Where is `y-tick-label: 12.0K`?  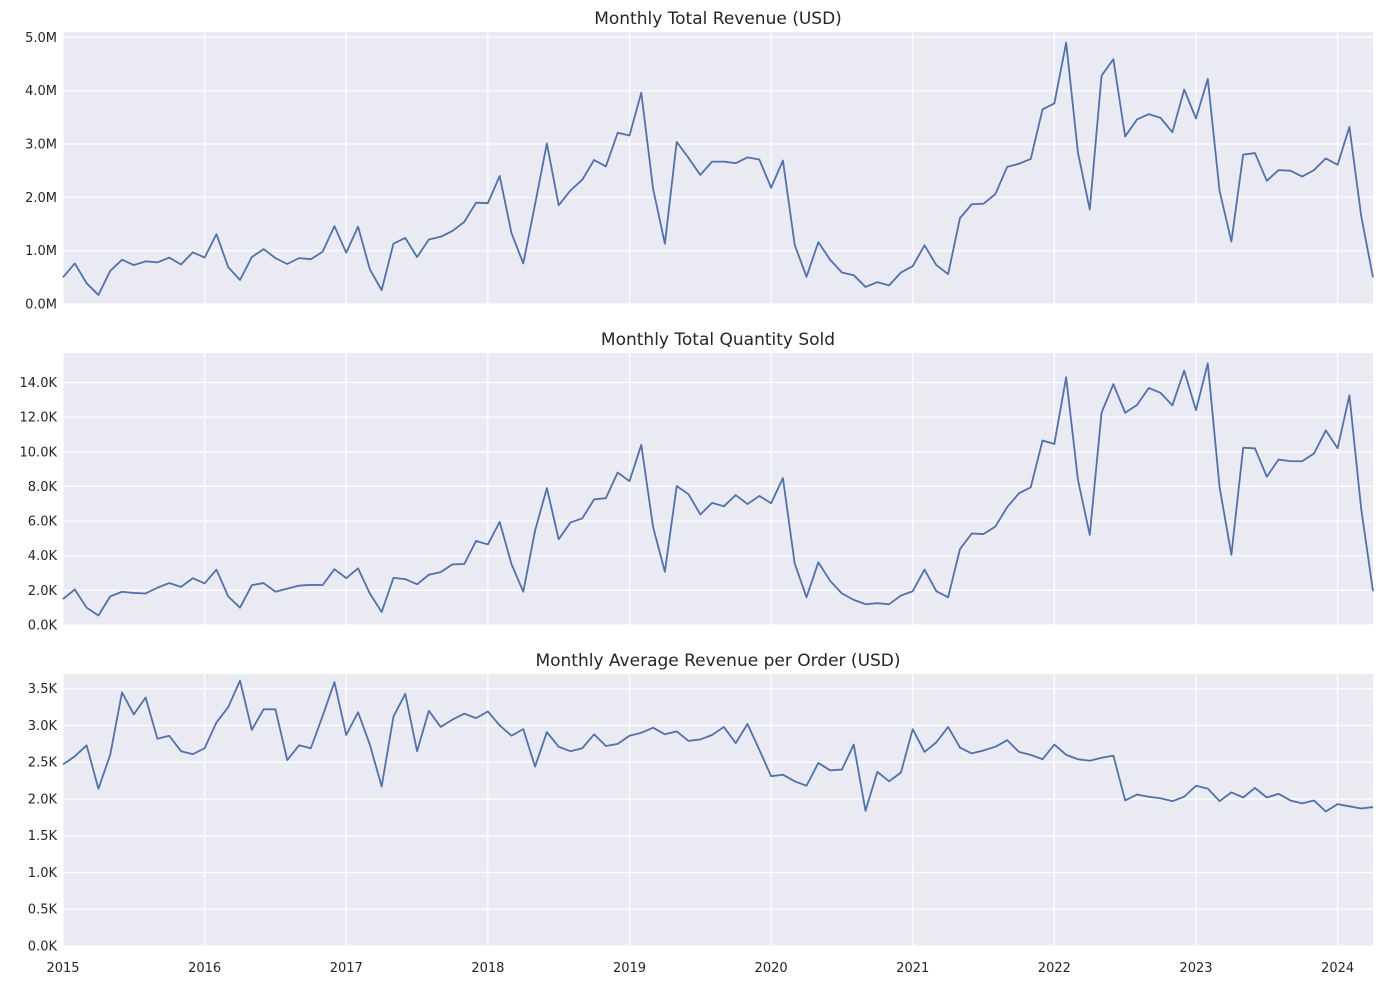 y-tick-label: 12.0K is located at coordinates (39, 418).